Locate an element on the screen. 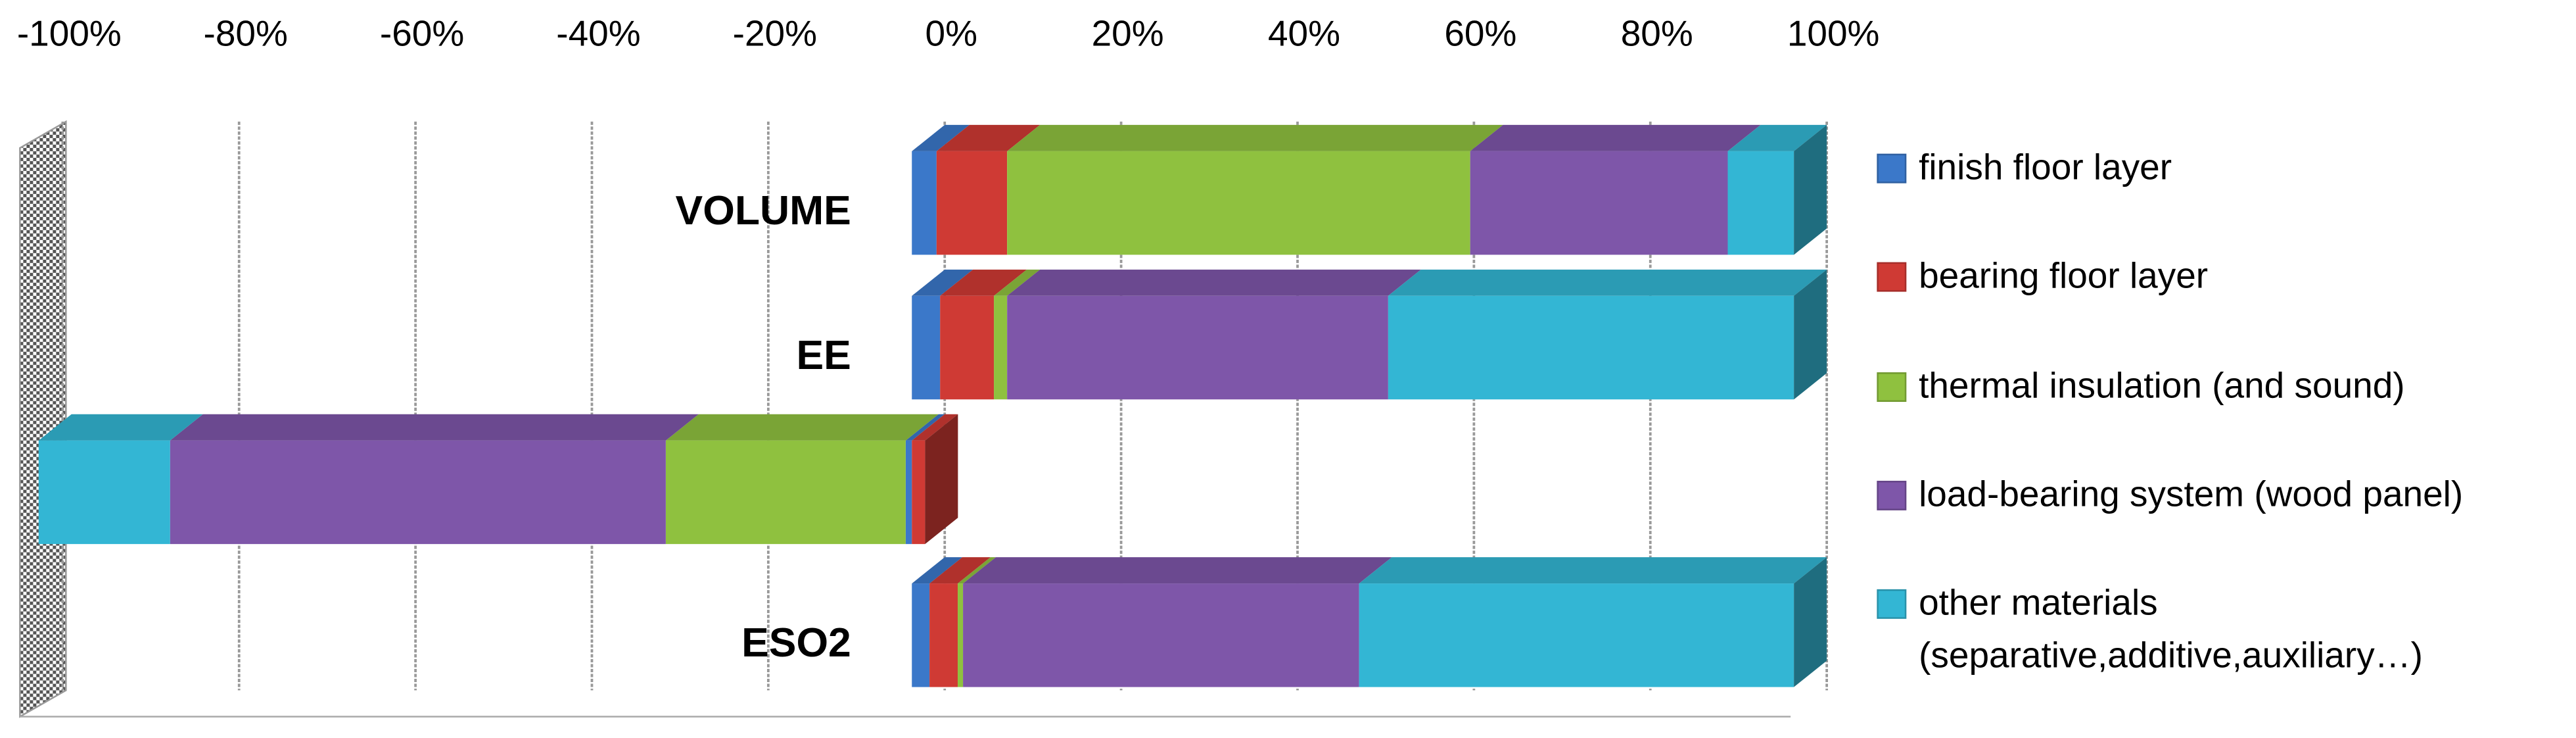  back-wall is located at coordinates (43, 419).